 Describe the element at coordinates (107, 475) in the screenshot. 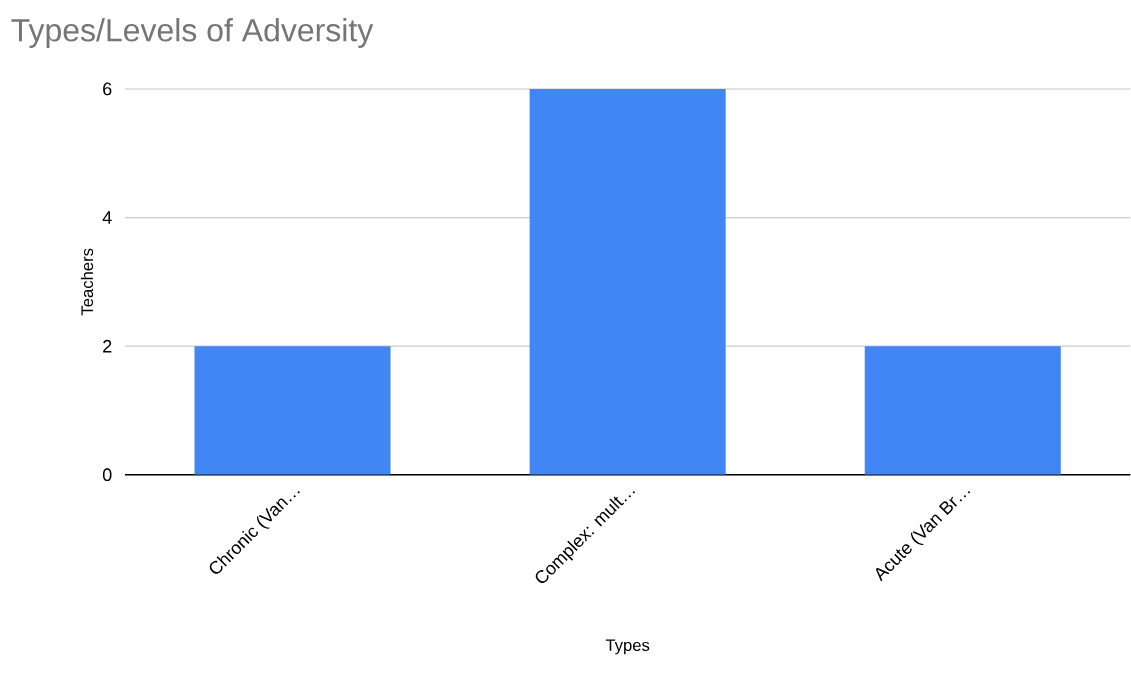

I see `y-tick-label: 0` at that location.